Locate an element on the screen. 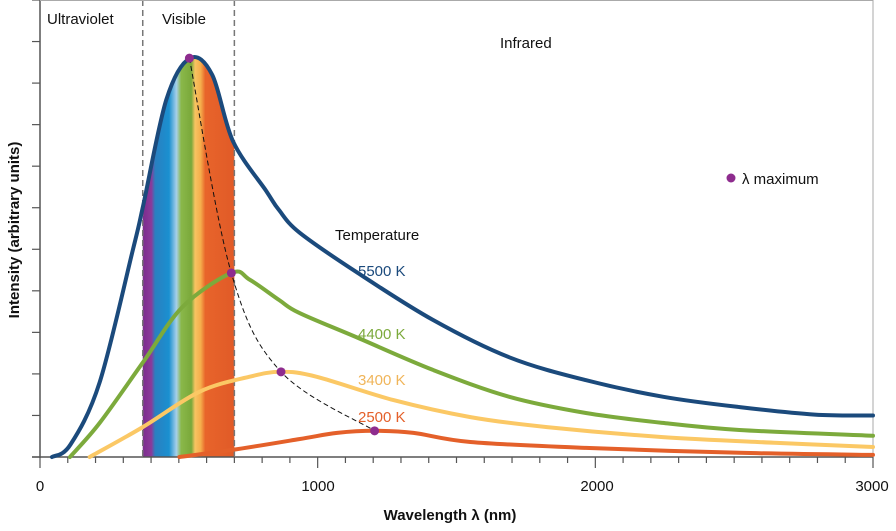 This screenshot has width=896, height=531. series-label-5500k: 5500 K is located at coordinates (382, 271).